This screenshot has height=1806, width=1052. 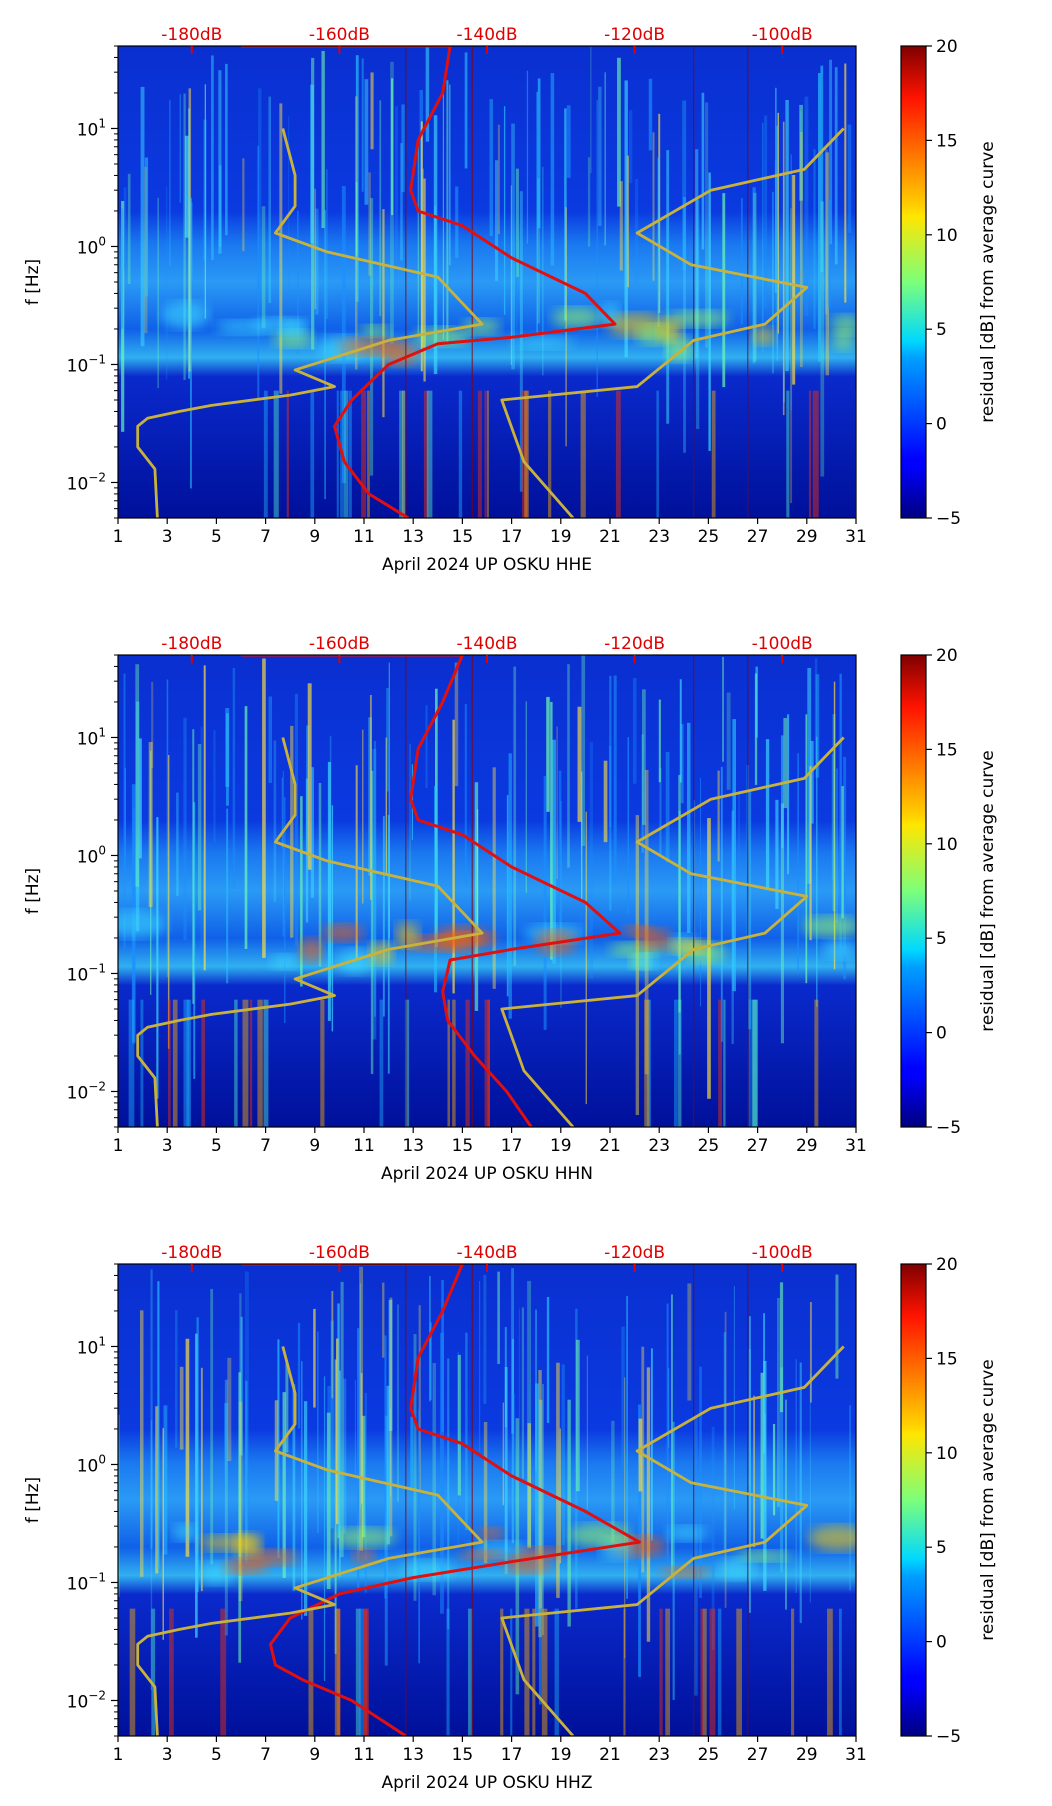 What do you see at coordinates (486, 1253) in the screenshot?
I see `top-db-label: -140dB` at bounding box center [486, 1253].